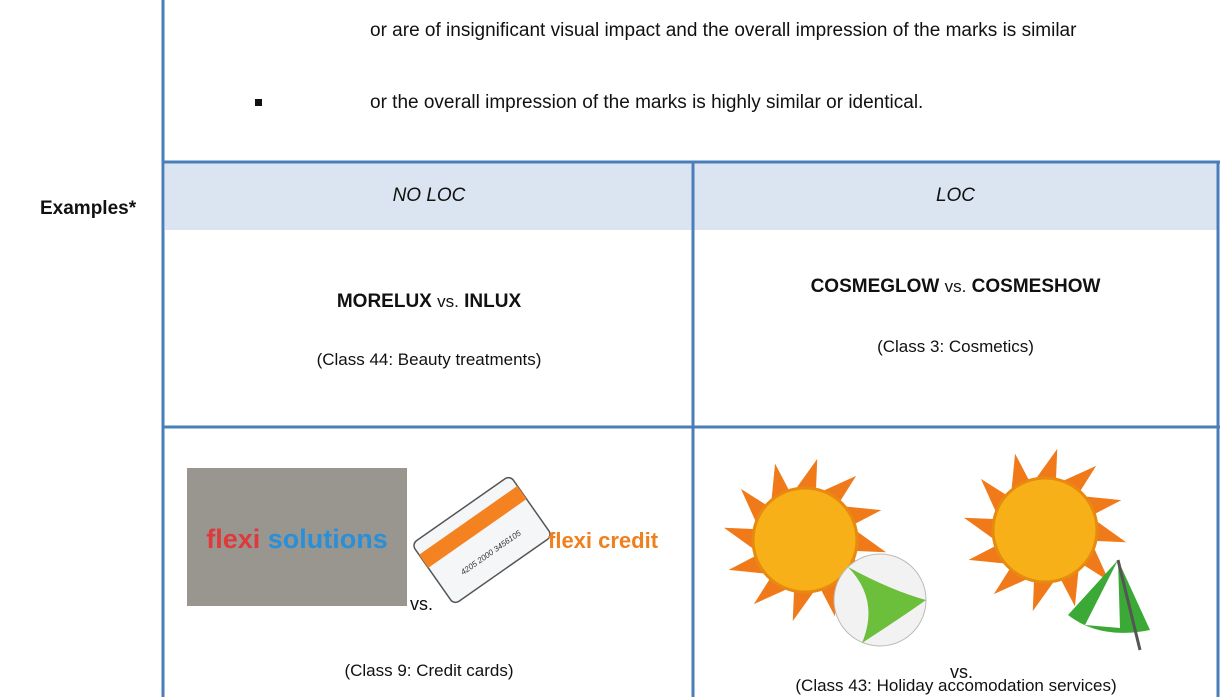 Image resolution: width=1223 pixels, height=697 pixels. Describe the element at coordinates (955, 346) in the screenshot. I see `class-text: (Class 3: Cosmetics)` at that location.